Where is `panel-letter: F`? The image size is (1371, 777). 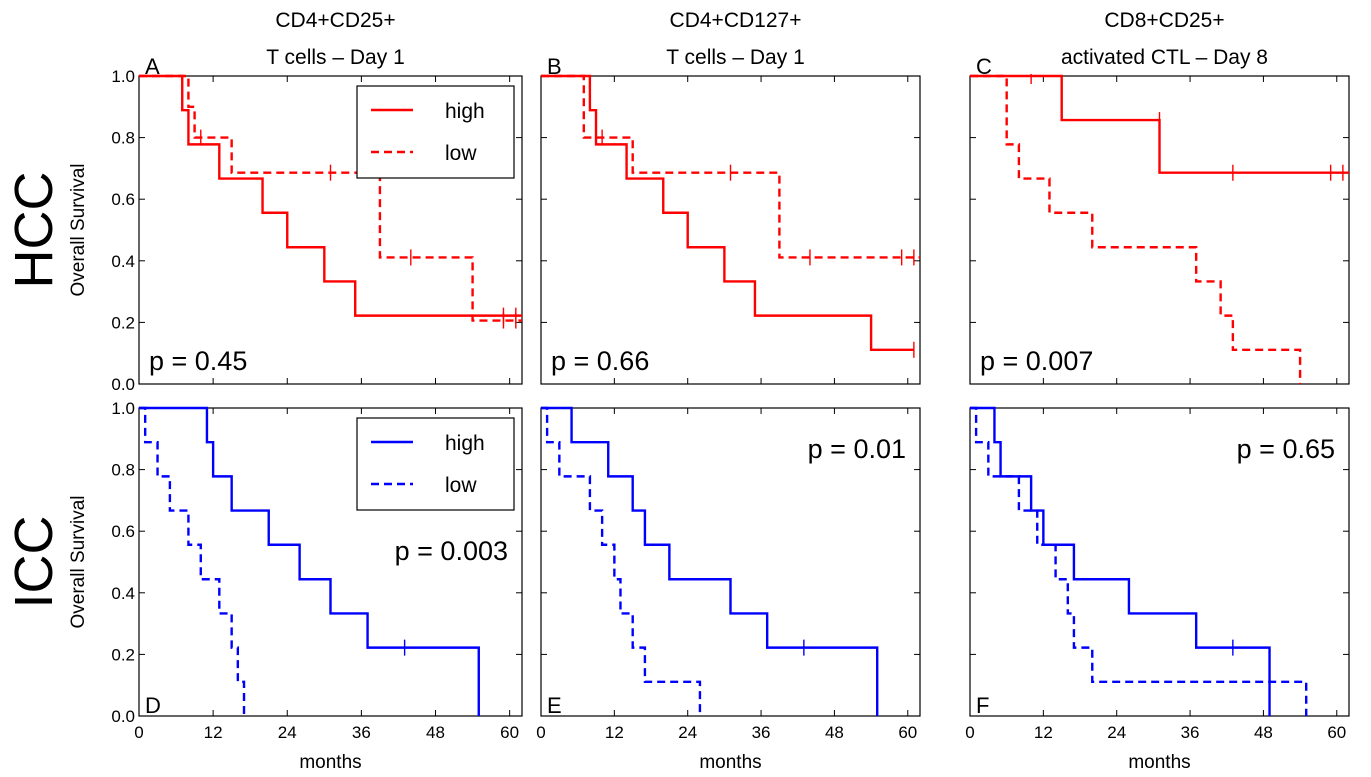 panel-letter: F is located at coordinates (982, 705).